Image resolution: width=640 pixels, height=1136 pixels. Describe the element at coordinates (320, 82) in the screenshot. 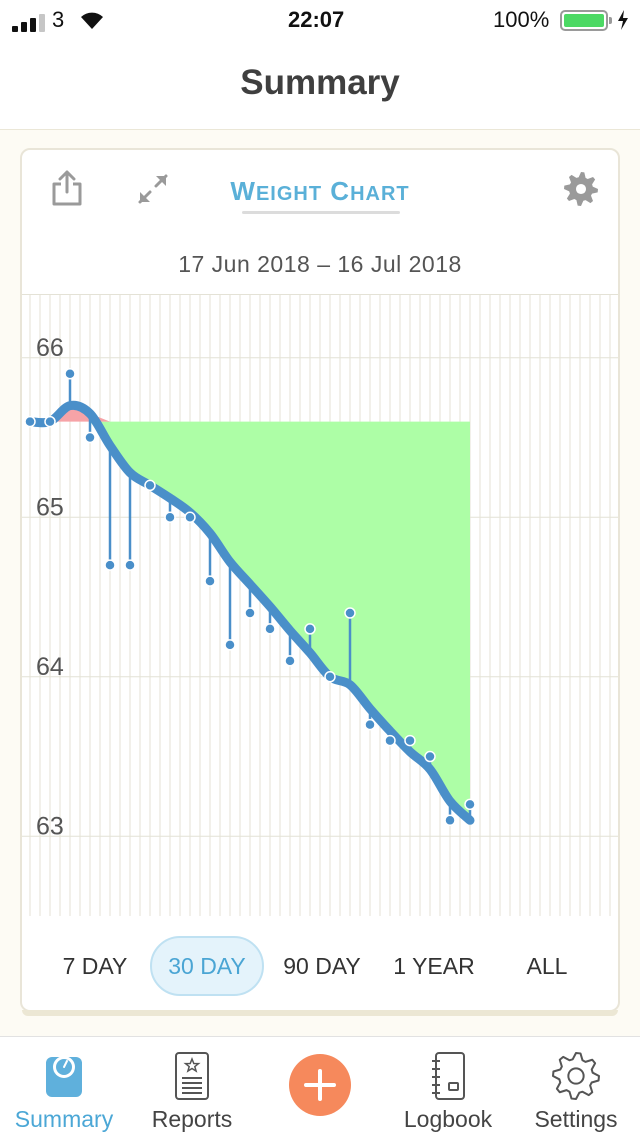

I see `page-title: Summary` at that location.